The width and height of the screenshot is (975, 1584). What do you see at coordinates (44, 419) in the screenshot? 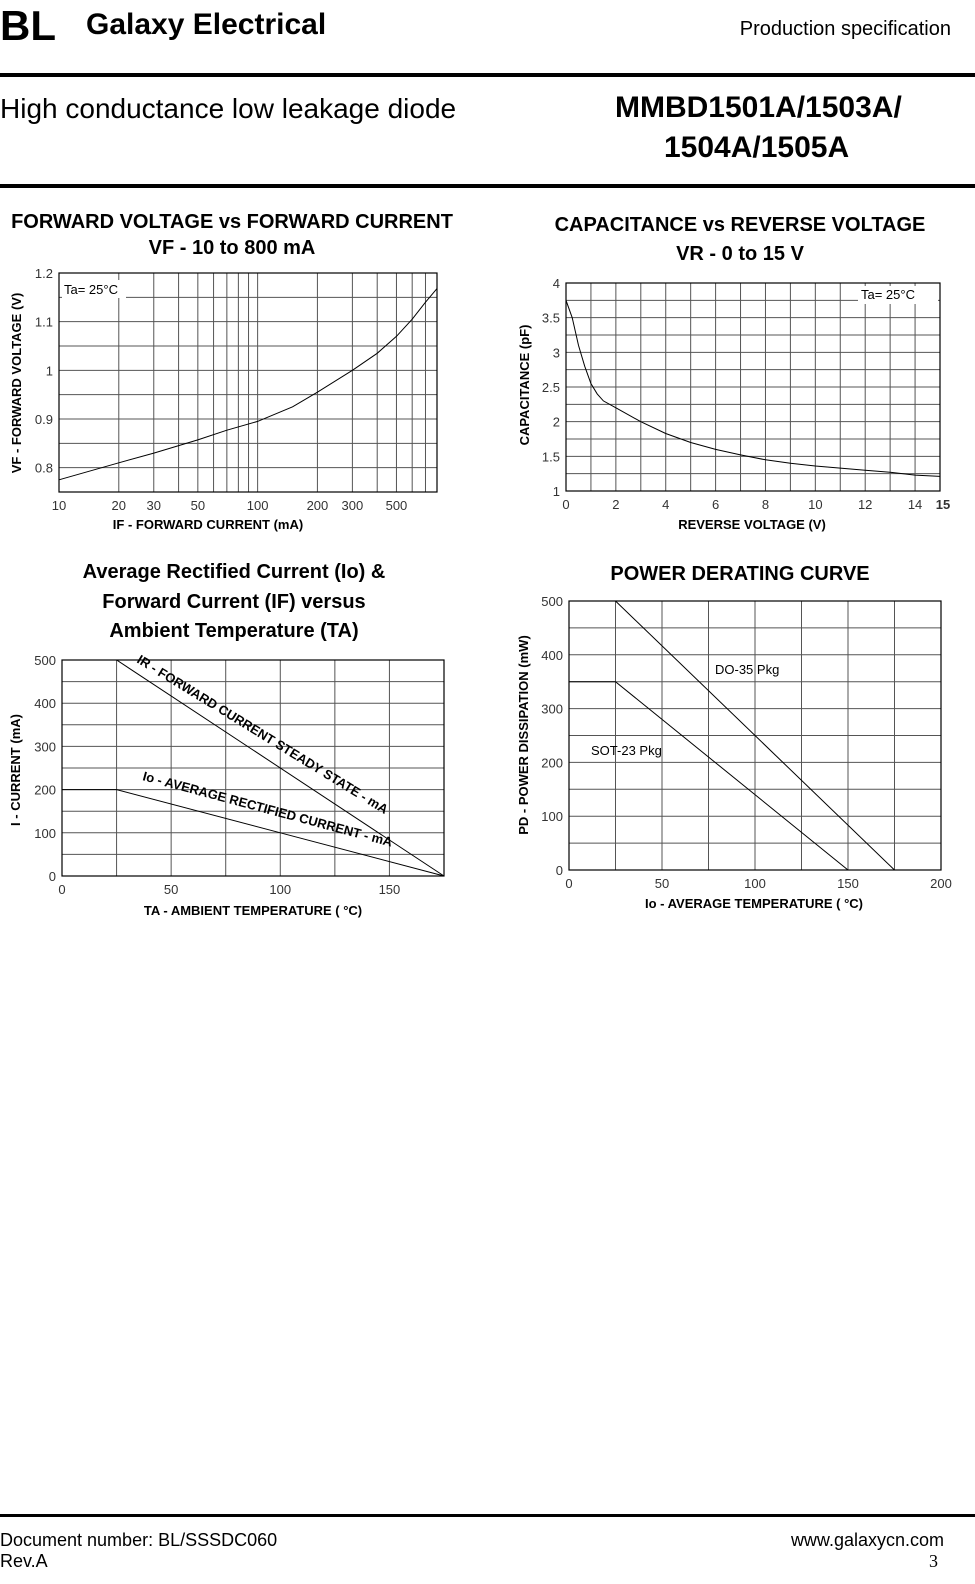
I see `y-tick-label: 0.9` at bounding box center [44, 419].